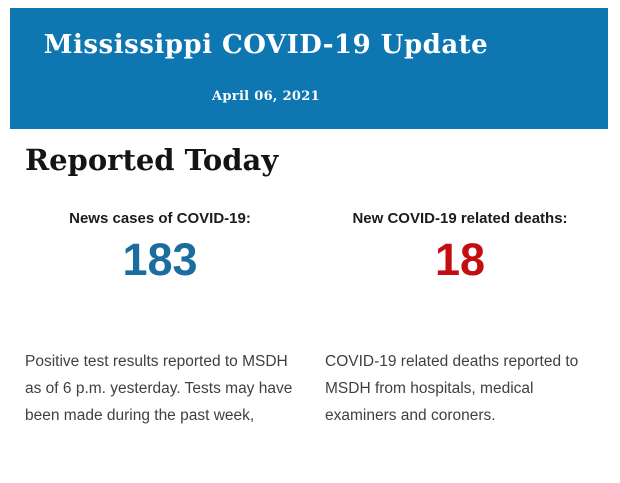 The image size is (620, 483). Describe the element at coordinates (152, 160) in the screenshot. I see `section-heading-reported-today: Reported Today` at that location.